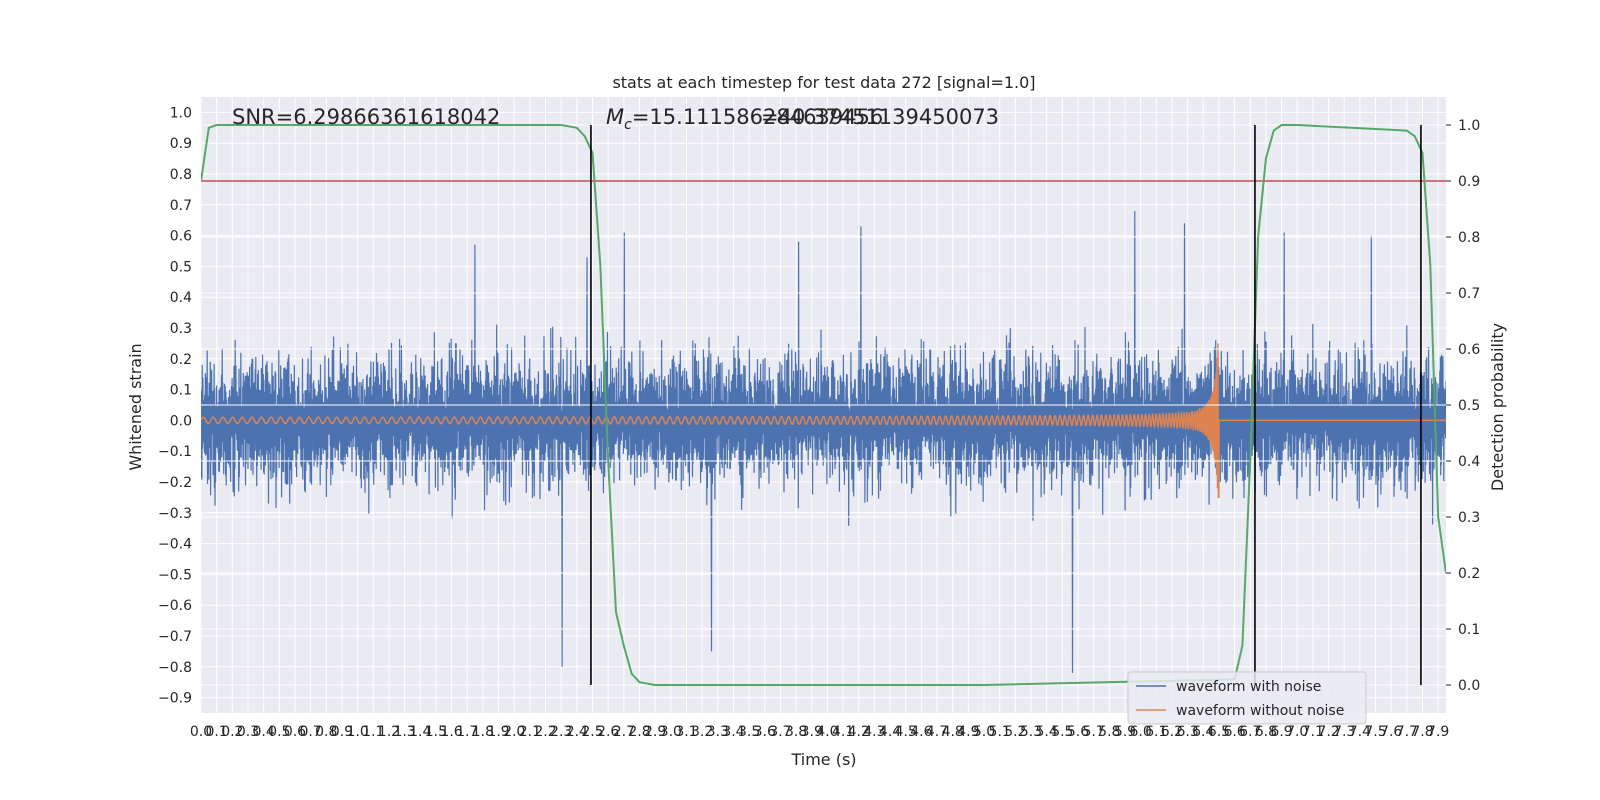 The height and width of the screenshot is (800, 1600). Describe the element at coordinates (530, 732) in the screenshot. I see `x-tick-label: 2.1` at that location.